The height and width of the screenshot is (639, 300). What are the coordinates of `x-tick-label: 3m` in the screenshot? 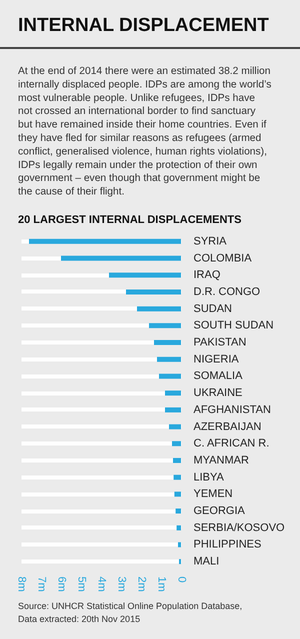 It's located at (122, 584).